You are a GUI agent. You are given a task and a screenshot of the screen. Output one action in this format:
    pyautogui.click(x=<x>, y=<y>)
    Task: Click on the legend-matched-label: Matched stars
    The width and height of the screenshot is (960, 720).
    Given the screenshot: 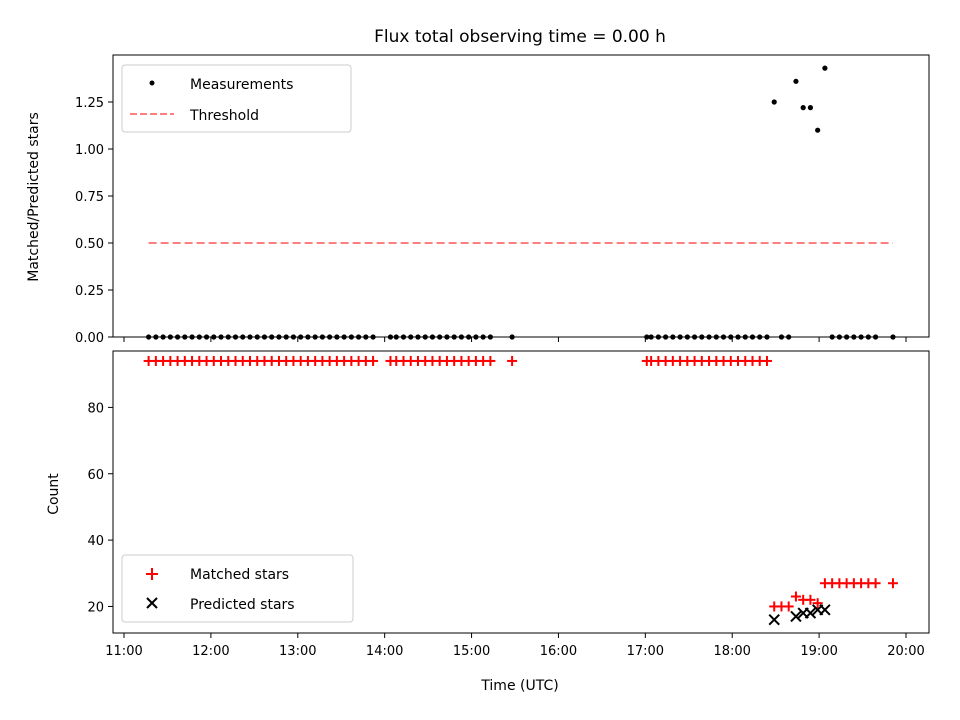 What is the action you would take?
    pyautogui.click(x=239, y=575)
    